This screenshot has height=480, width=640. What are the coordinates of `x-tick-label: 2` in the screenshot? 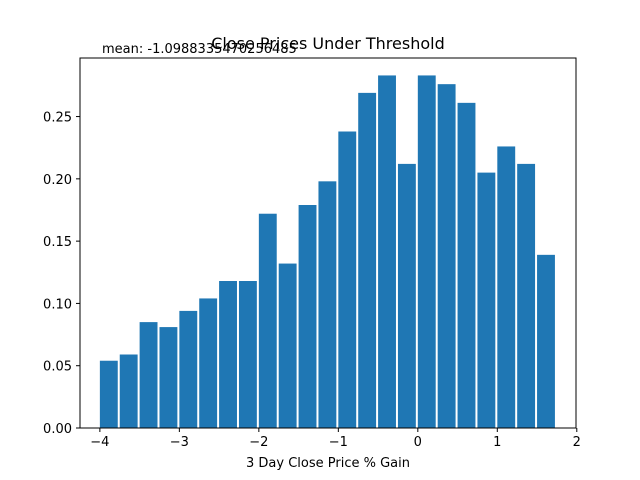 It's located at (577, 442).